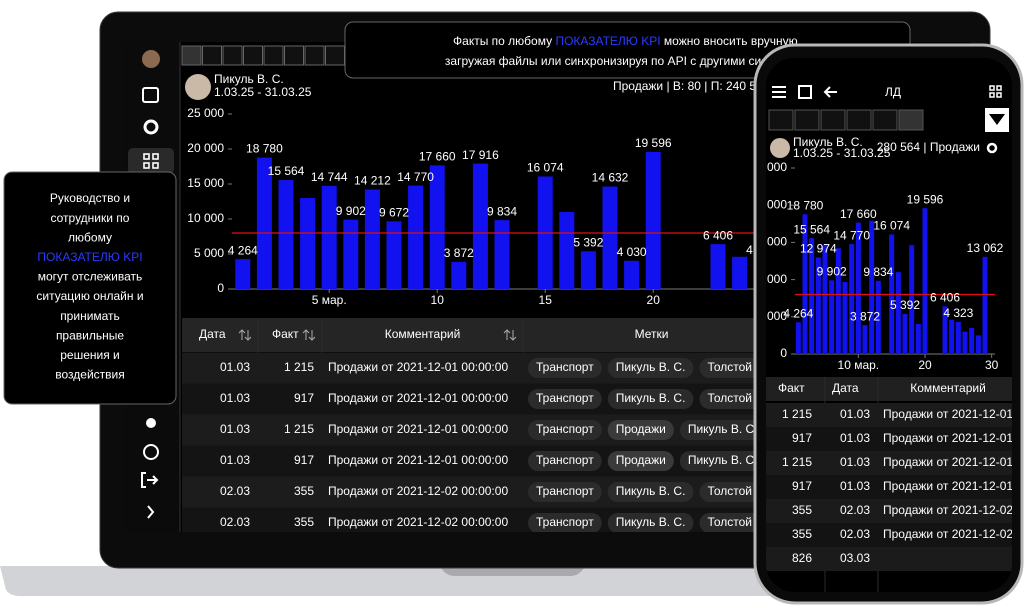  Describe the element at coordinates (768, 167) in the screenshot. I see `y-tick-label: 25 000` at that location.